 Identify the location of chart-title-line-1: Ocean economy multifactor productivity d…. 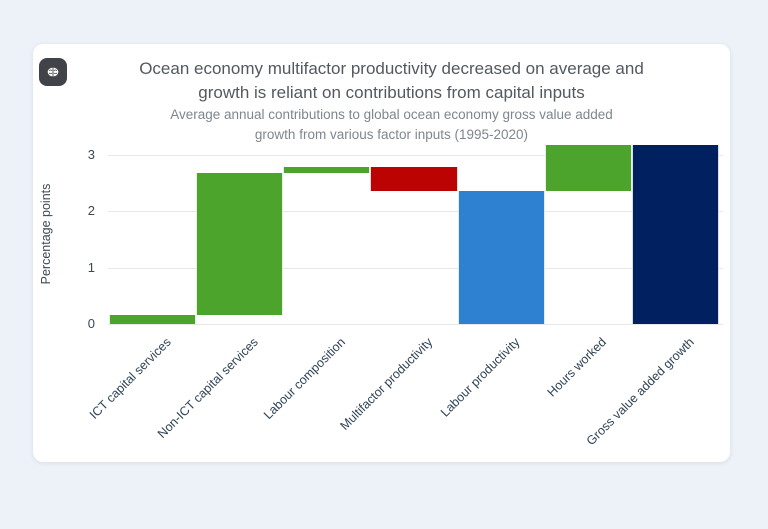
(391, 68).